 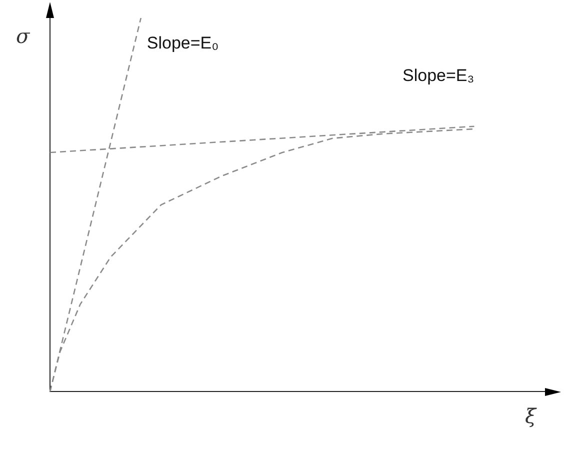 What do you see at coordinates (438, 76) in the screenshot?
I see `annotation: Slope=E₃` at bounding box center [438, 76].